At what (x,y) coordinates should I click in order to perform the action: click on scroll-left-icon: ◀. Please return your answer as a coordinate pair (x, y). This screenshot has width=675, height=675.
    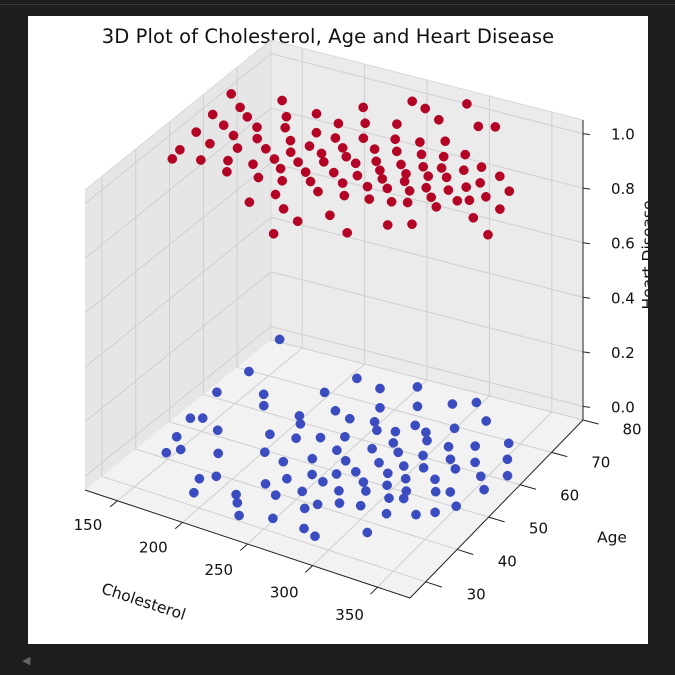
    Looking at the image, I should click on (26, 660).